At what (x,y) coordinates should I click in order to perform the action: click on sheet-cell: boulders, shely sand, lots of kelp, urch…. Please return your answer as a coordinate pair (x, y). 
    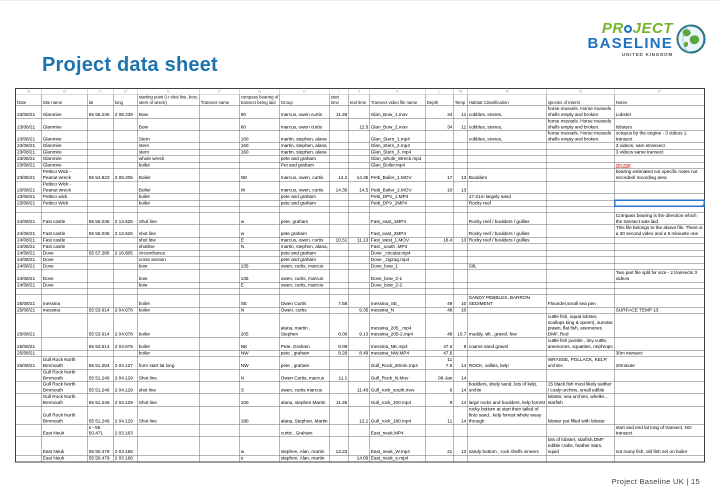
    Looking at the image, I should click on (507, 388).